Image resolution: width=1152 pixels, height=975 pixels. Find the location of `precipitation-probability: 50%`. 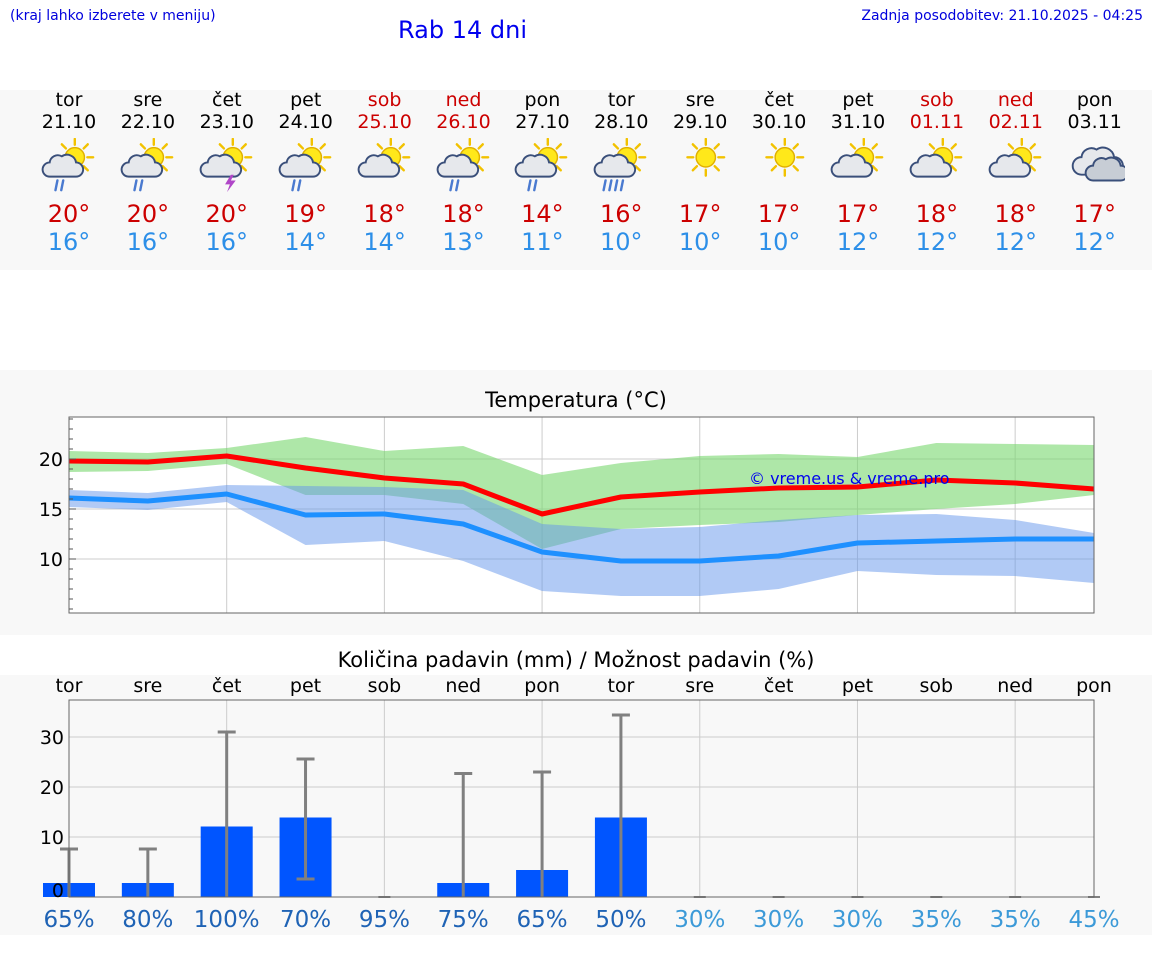

precipitation-probability: 50% is located at coordinates (620, 920).